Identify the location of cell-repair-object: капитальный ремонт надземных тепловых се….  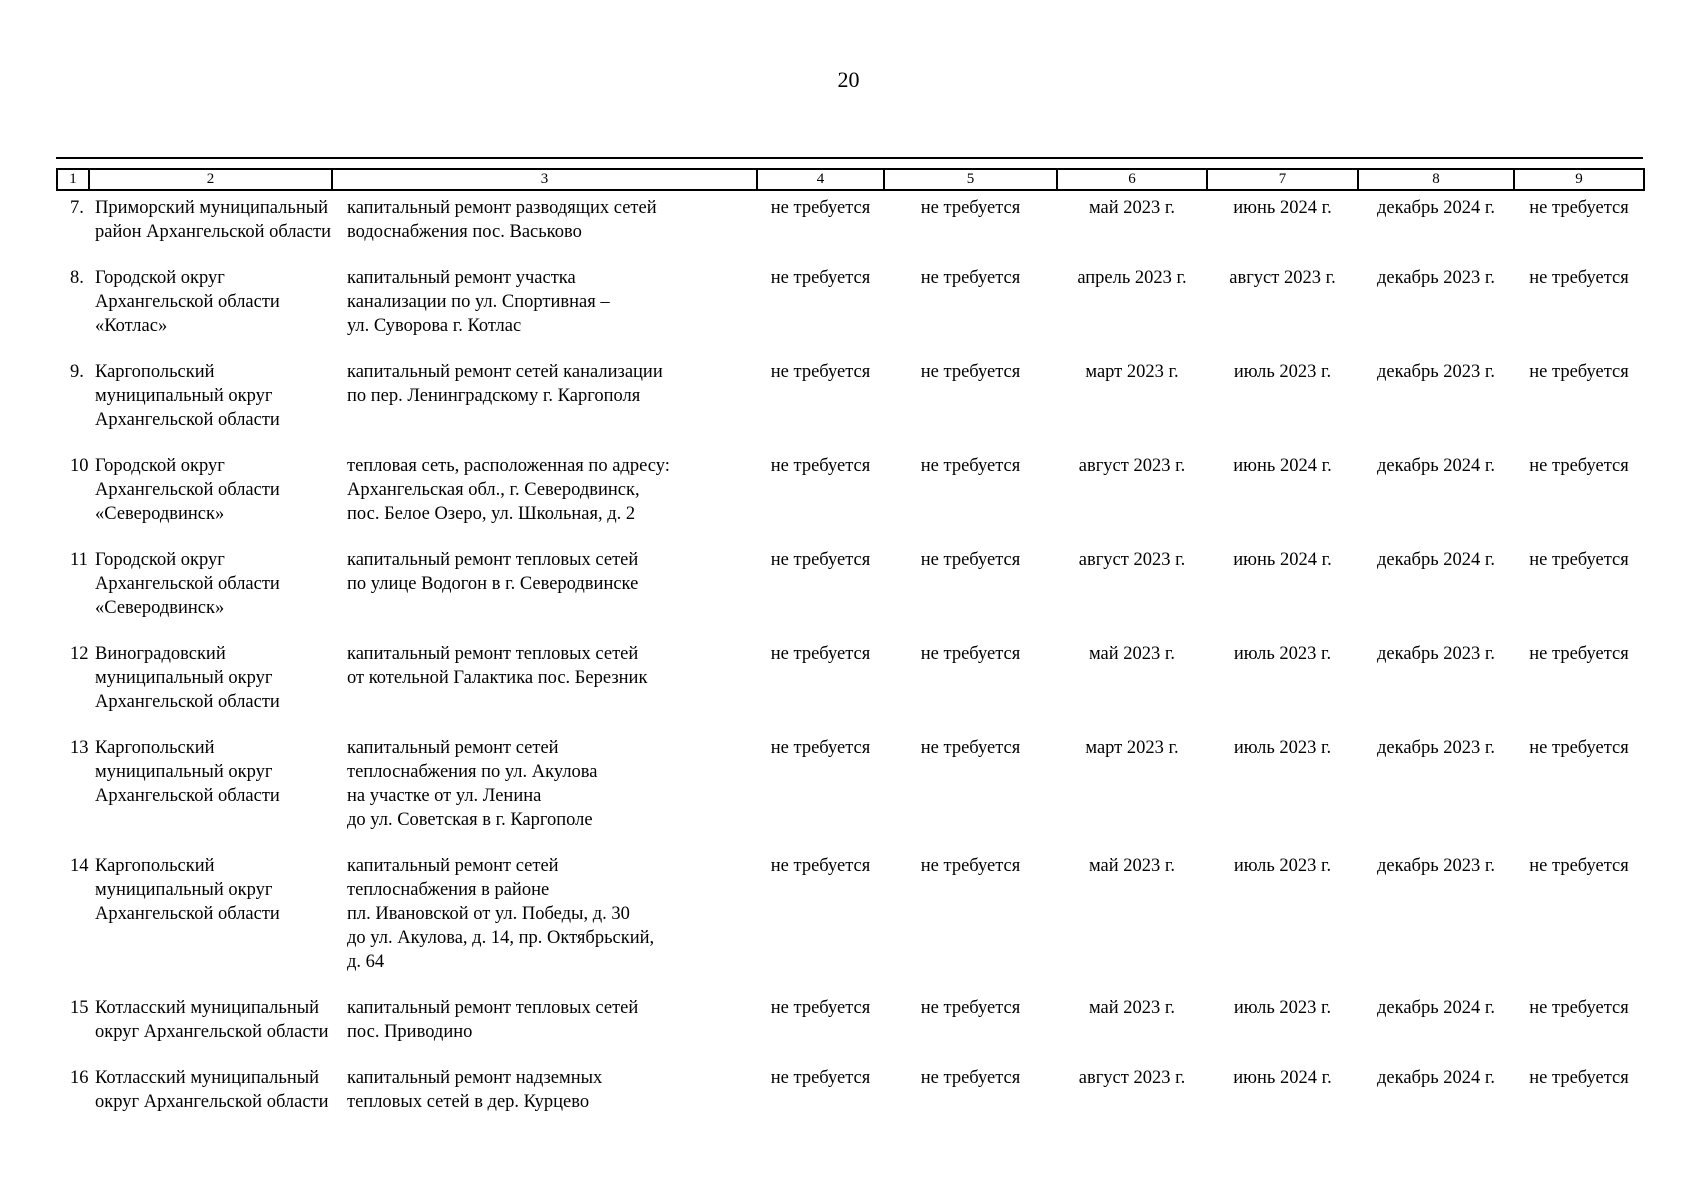
(475, 1090).